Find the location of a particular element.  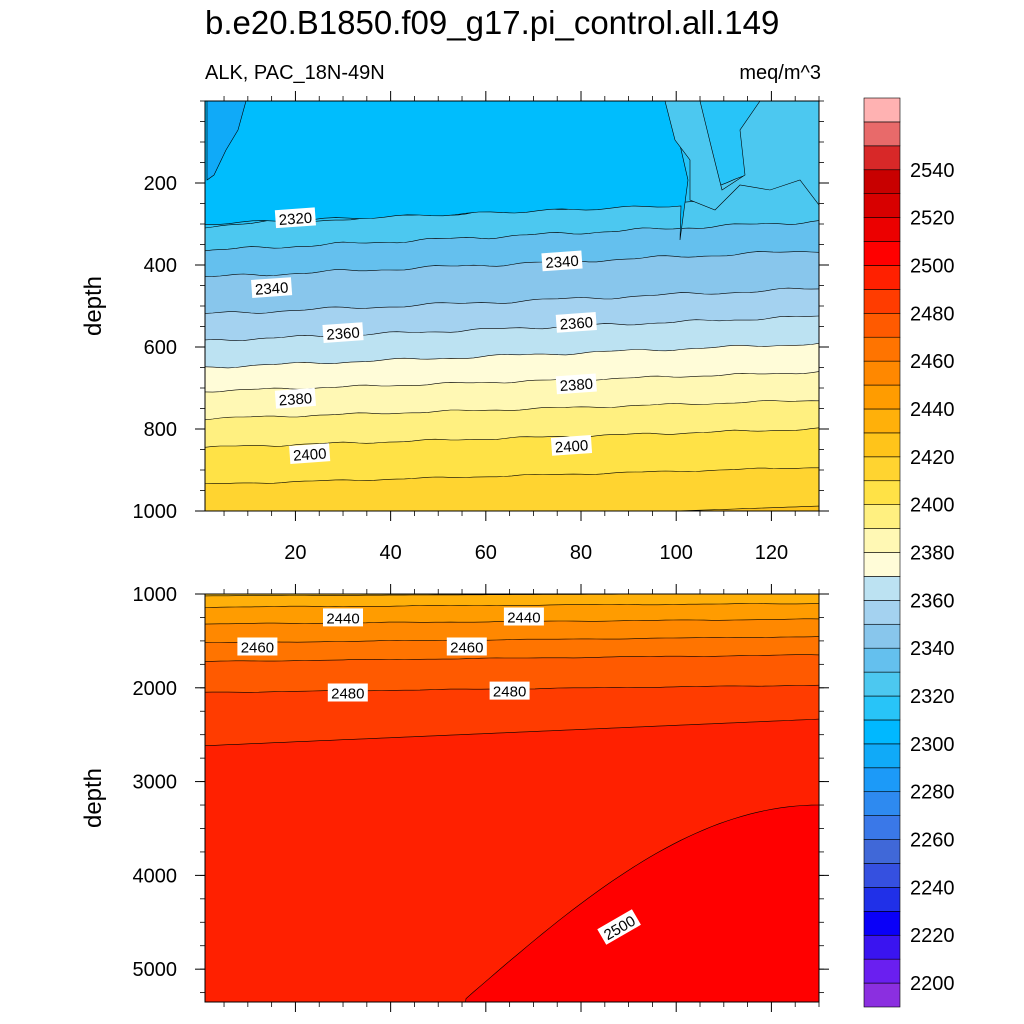

y-axis-label: depth is located at coordinates (93, 798).